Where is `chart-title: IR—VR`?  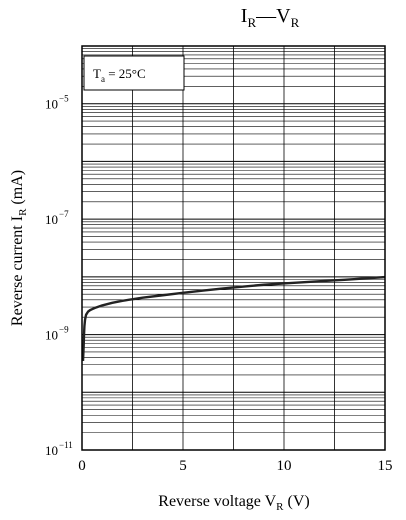
chart-title: IR—VR is located at coordinates (270, 17).